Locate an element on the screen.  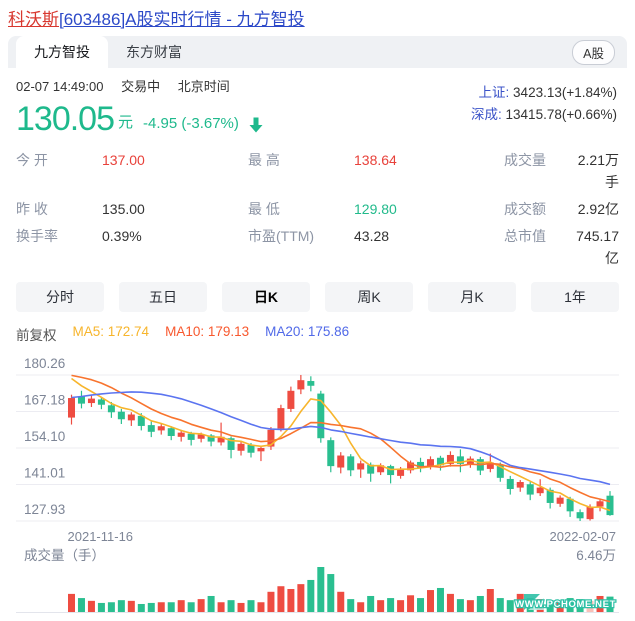
stat-label: 最 低 is located at coordinates (264, 209).